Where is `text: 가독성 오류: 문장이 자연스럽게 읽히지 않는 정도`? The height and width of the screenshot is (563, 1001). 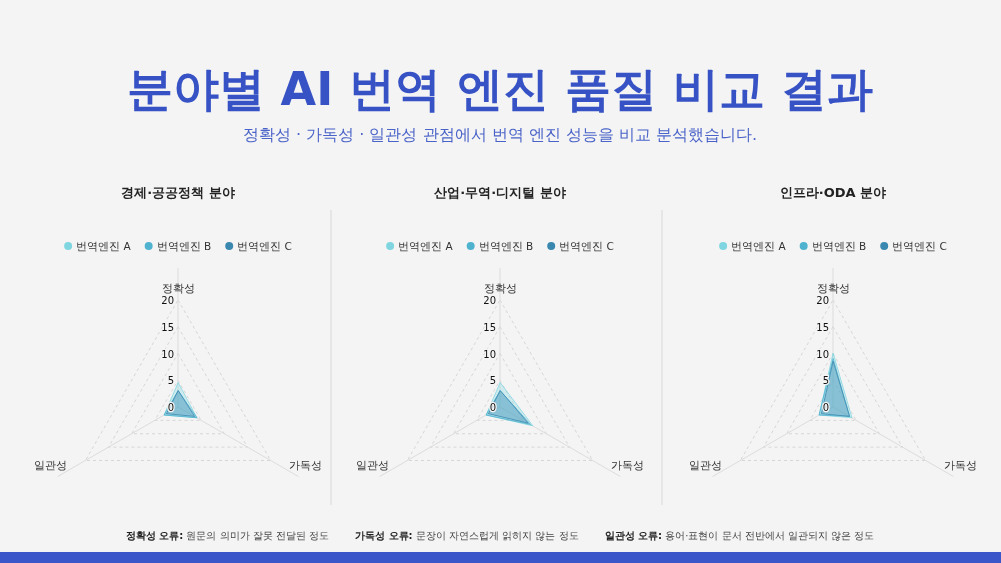 text: 가독성 오류: 문장이 자연스럽게 읽히지 않는 정도 is located at coordinates (467, 535).